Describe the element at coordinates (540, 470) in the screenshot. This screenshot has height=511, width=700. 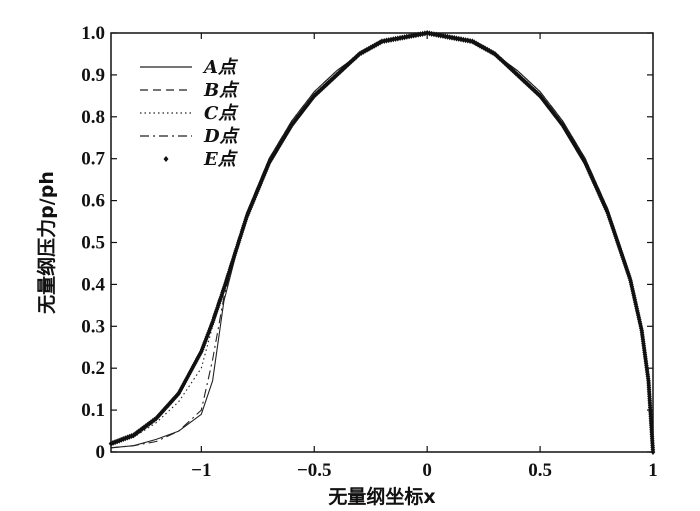
I see `x-tick-label: 0.5` at that location.